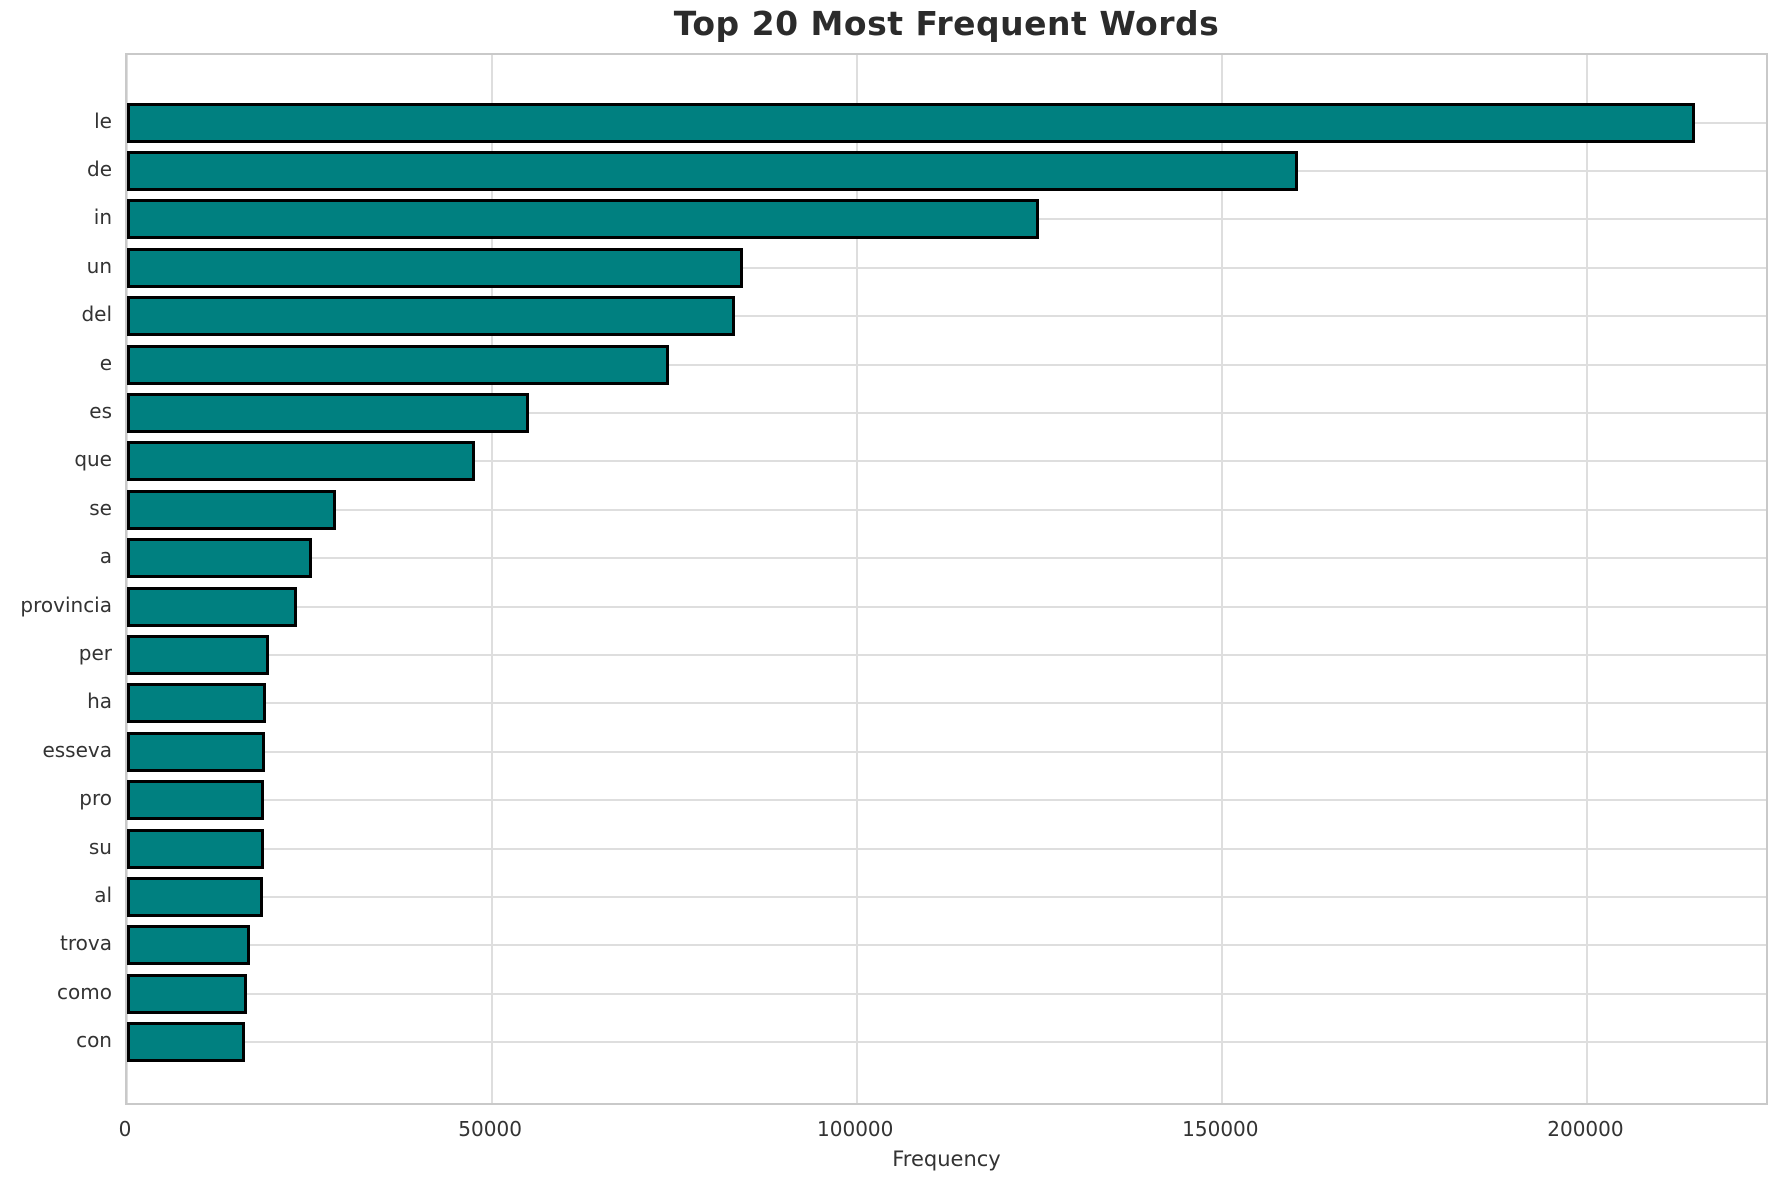 This screenshot has width=1784, height=1185. I want to click on y-tick-label: trova, so click(86, 943).